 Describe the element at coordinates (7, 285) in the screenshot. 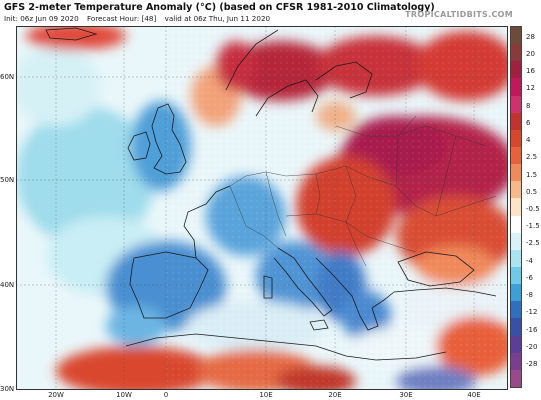

I see `lat-label-40n: 40N` at that location.